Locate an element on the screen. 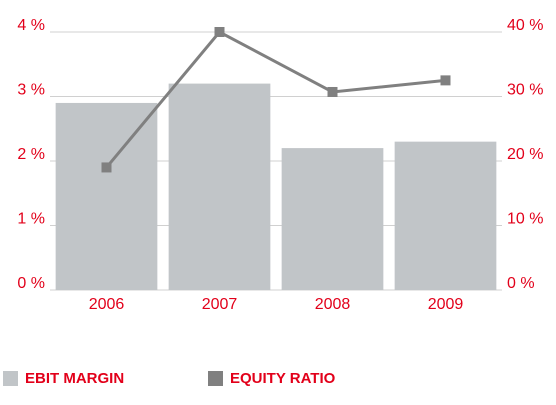  y2-tick-label: 0 % is located at coordinates (521, 283).